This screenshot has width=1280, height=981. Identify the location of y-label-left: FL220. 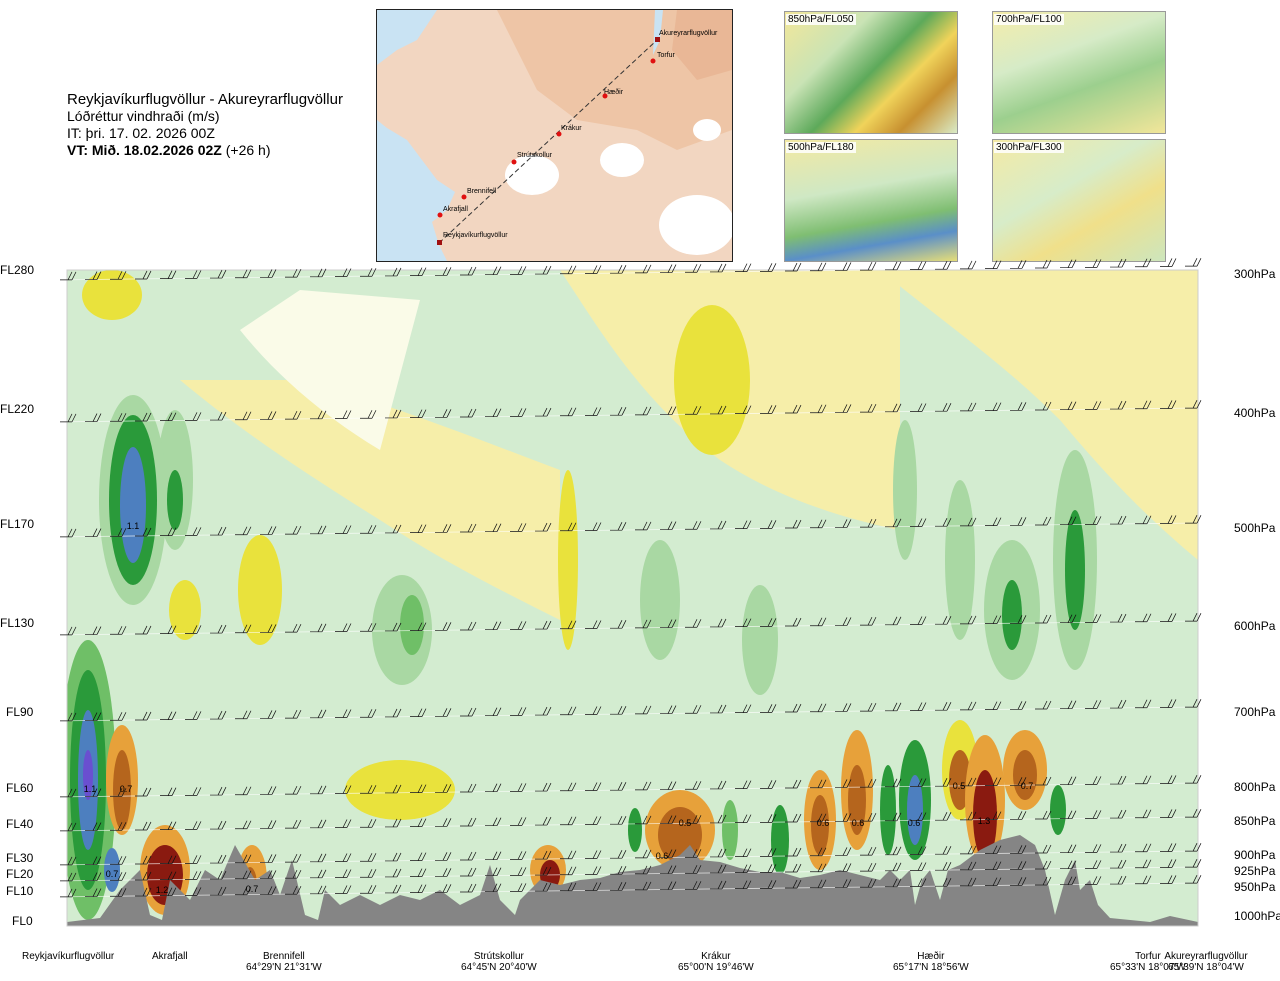
(17, 409).